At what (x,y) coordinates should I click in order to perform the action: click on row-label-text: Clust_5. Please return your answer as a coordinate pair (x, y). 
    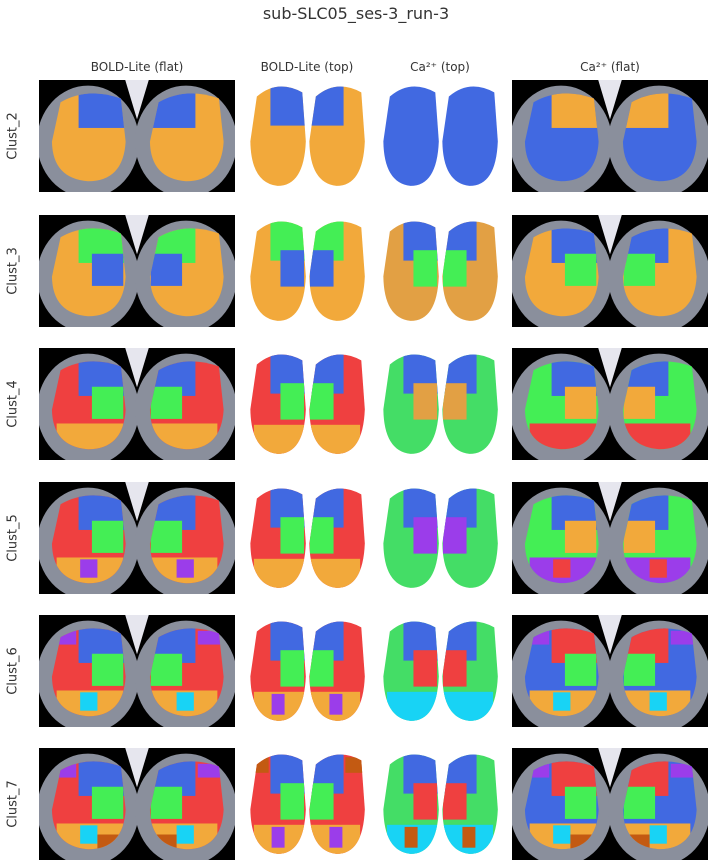
    Looking at the image, I should click on (13, 538).